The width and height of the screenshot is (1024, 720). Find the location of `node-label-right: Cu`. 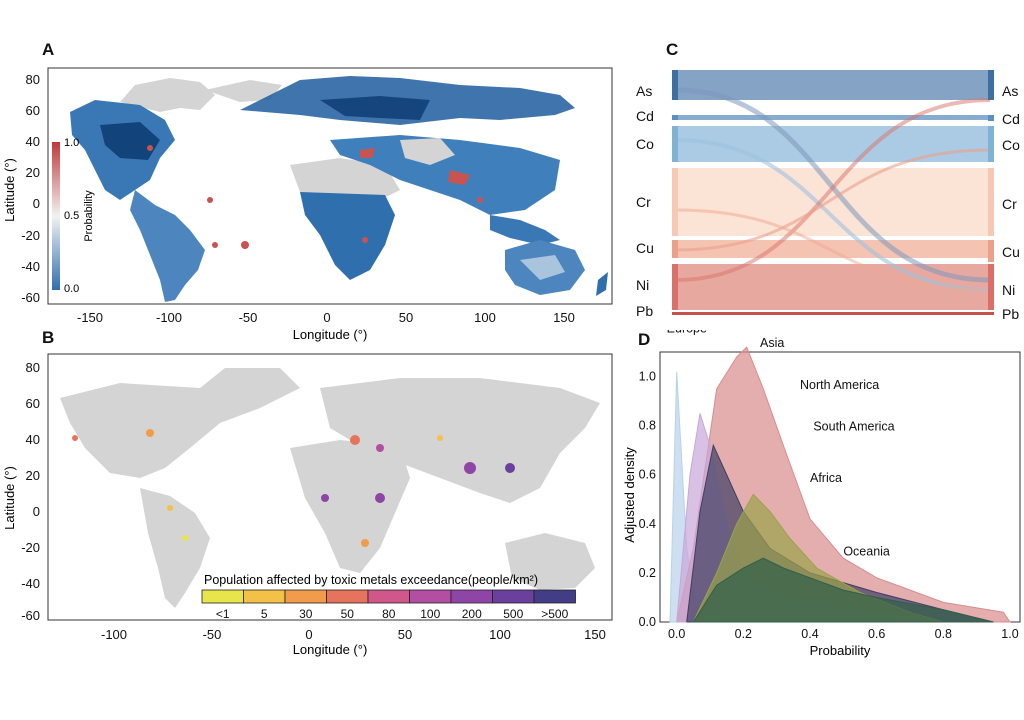

node-label-right: Cu is located at coordinates (1011, 252).